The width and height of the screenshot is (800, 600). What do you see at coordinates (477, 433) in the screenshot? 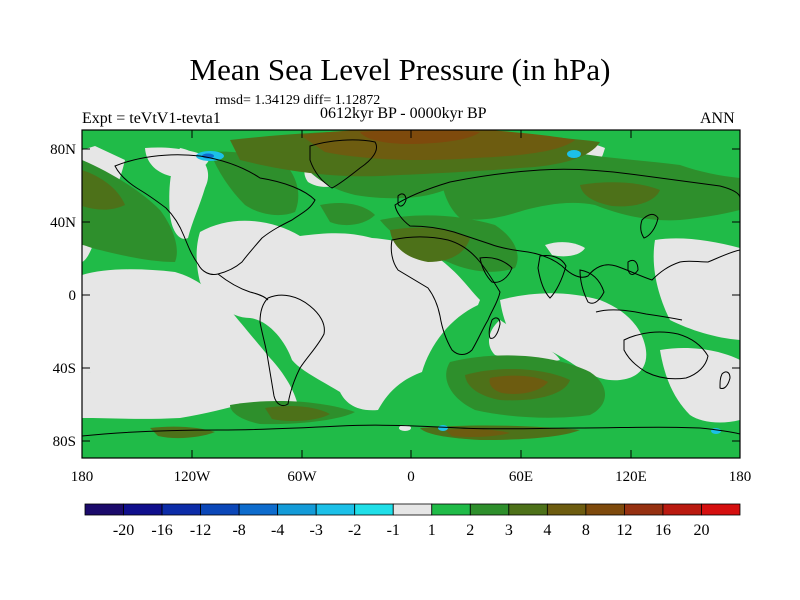
I see `brown-antarctic-east` at bounding box center [477, 433].